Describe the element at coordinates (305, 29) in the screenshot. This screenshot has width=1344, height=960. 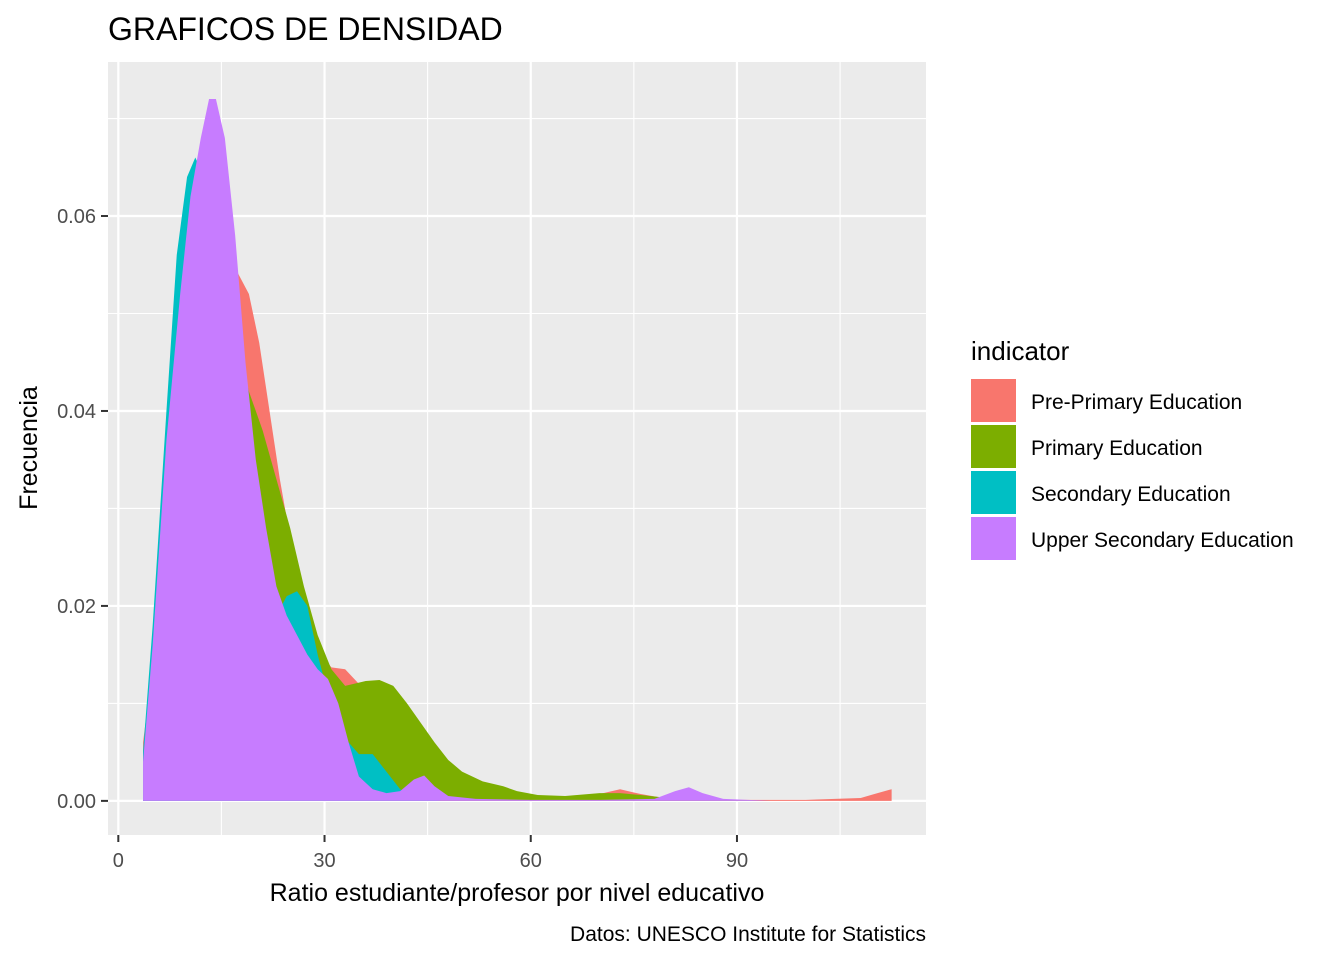
I see `chart-title: GRAFICOS DE DENSIDAD` at that location.